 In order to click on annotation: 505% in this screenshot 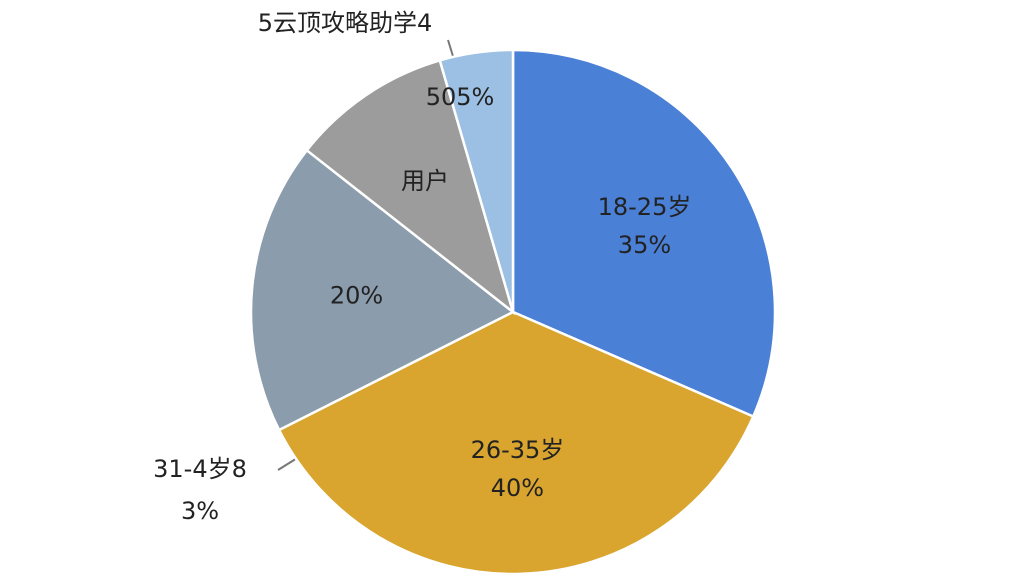, I will do `click(460, 97)`.